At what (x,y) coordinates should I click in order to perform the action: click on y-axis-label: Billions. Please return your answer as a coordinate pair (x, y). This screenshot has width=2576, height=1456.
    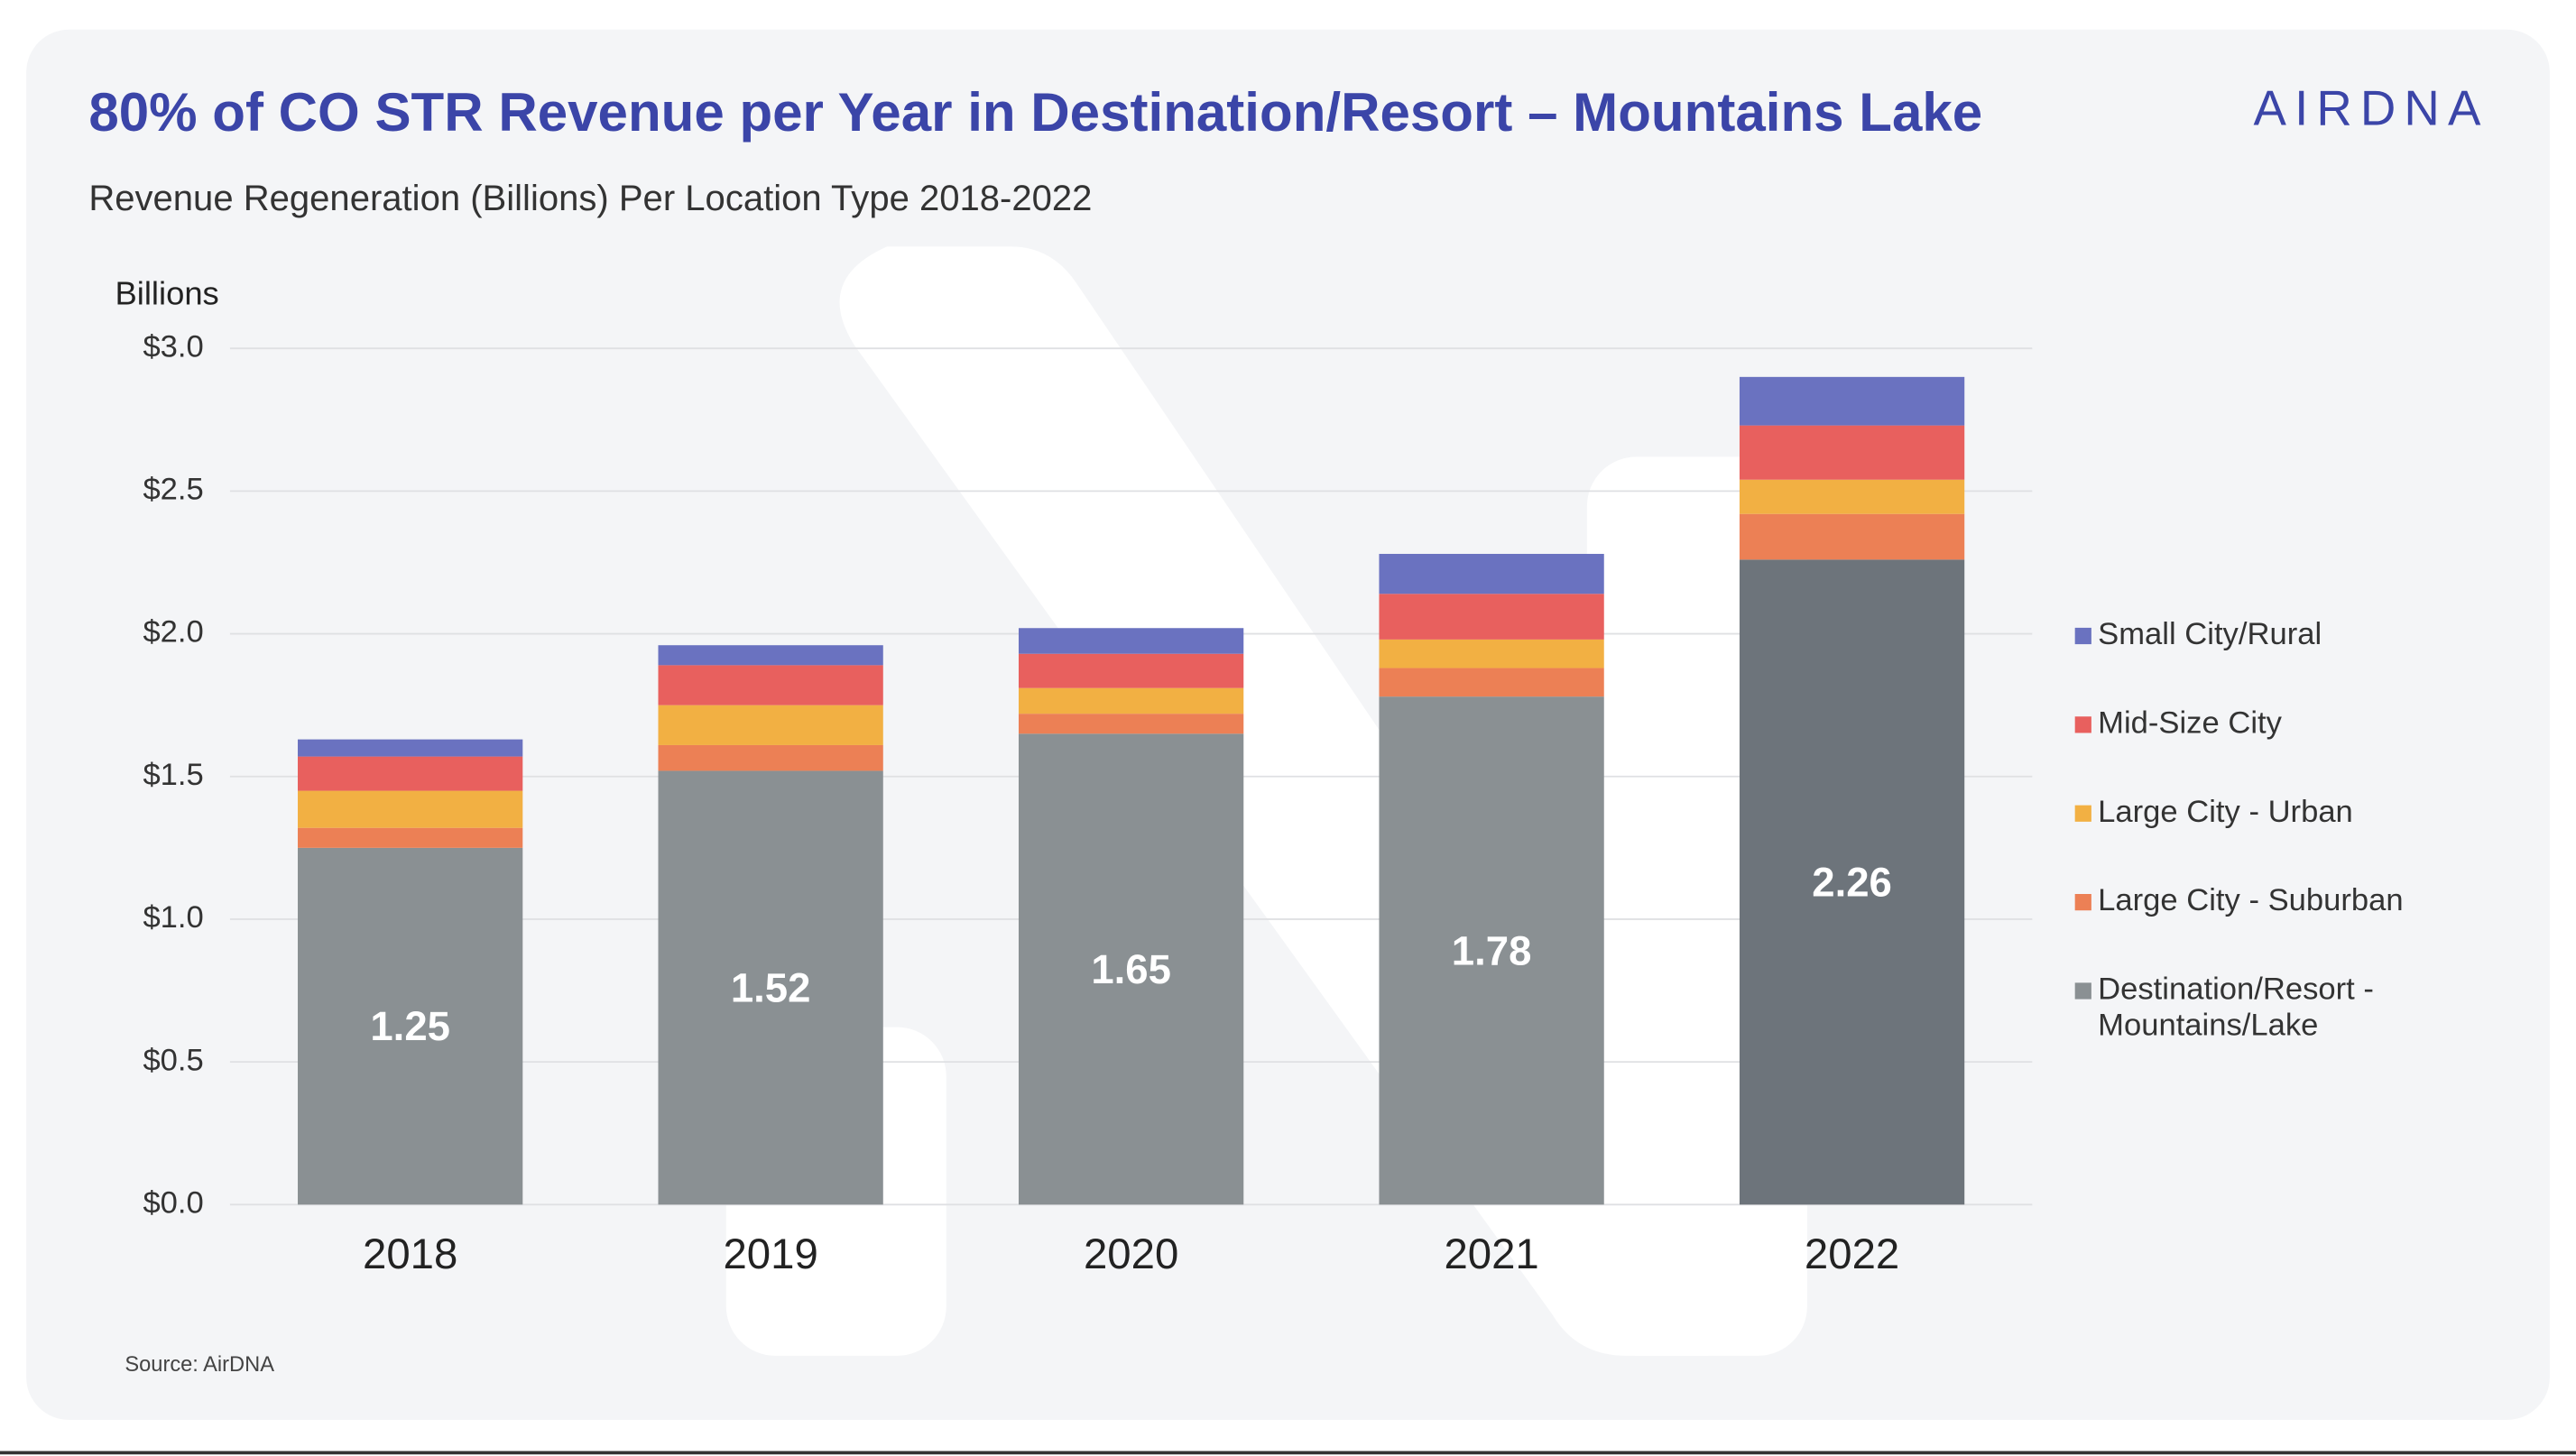
    Looking at the image, I should click on (166, 293).